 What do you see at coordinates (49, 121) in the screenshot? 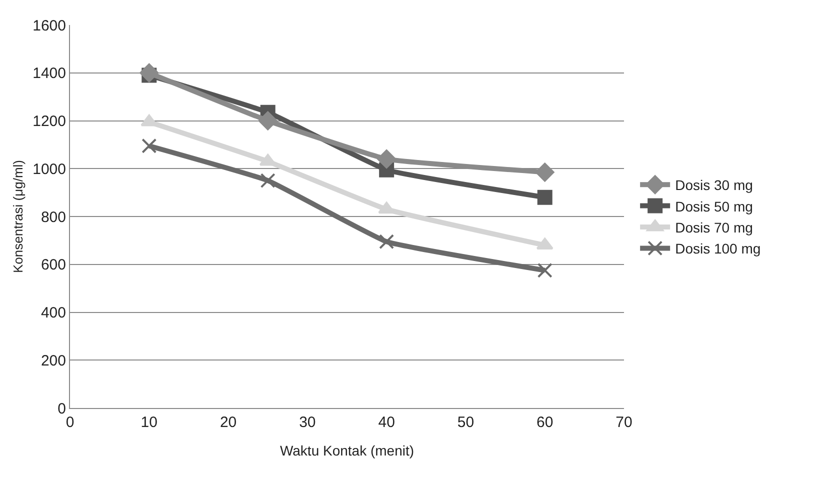
I see `y-tick-label: 1200` at bounding box center [49, 121].